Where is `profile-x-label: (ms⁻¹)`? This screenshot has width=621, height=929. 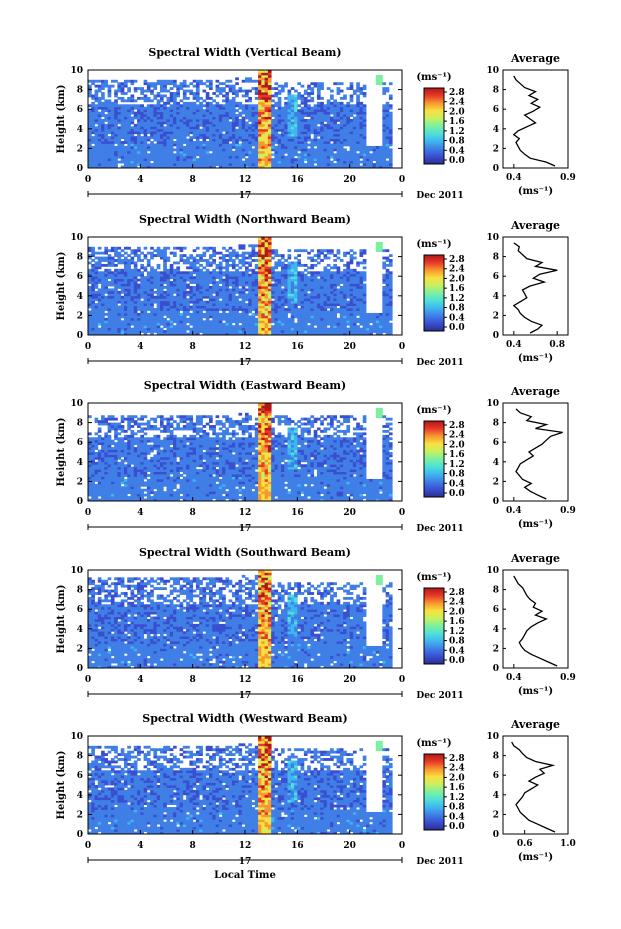
profile-x-label: (ms⁻¹) is located at coordinates (535, 358).